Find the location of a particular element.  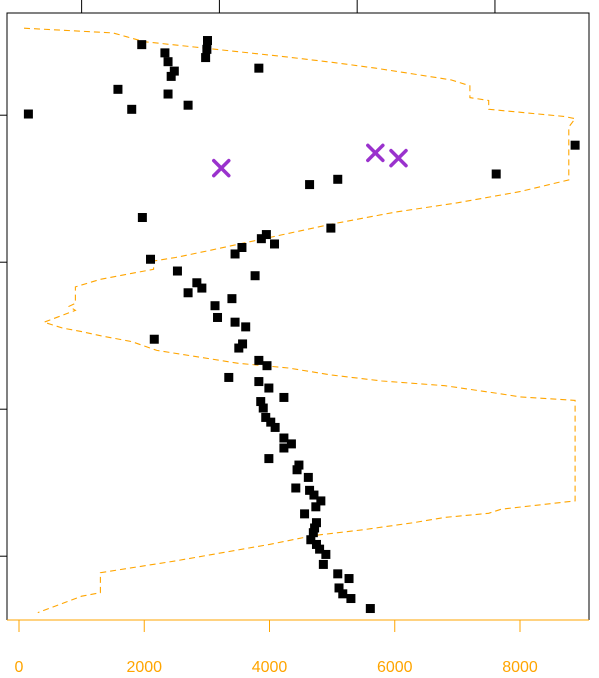

x-tick-label: 4000 is located at coordinates (270, 667).